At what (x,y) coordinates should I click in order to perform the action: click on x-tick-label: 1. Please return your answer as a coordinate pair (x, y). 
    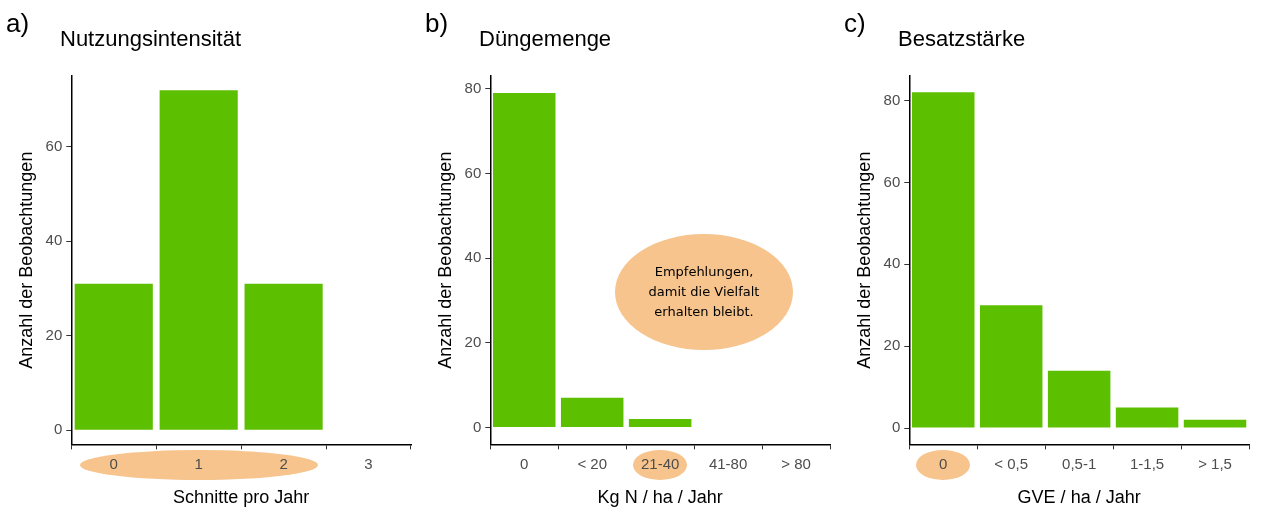
    Looking at the image, I should click on (198, 463).